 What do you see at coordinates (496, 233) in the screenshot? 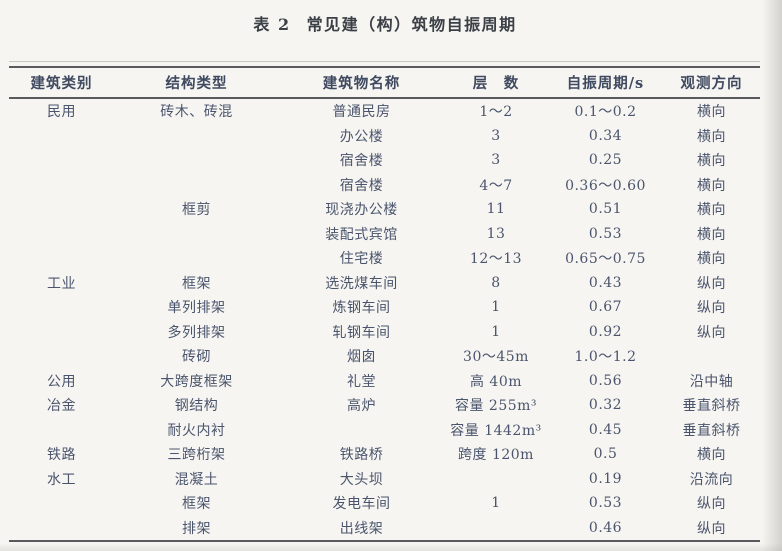
I see `cell: 13` at bounding box center [496, 233].